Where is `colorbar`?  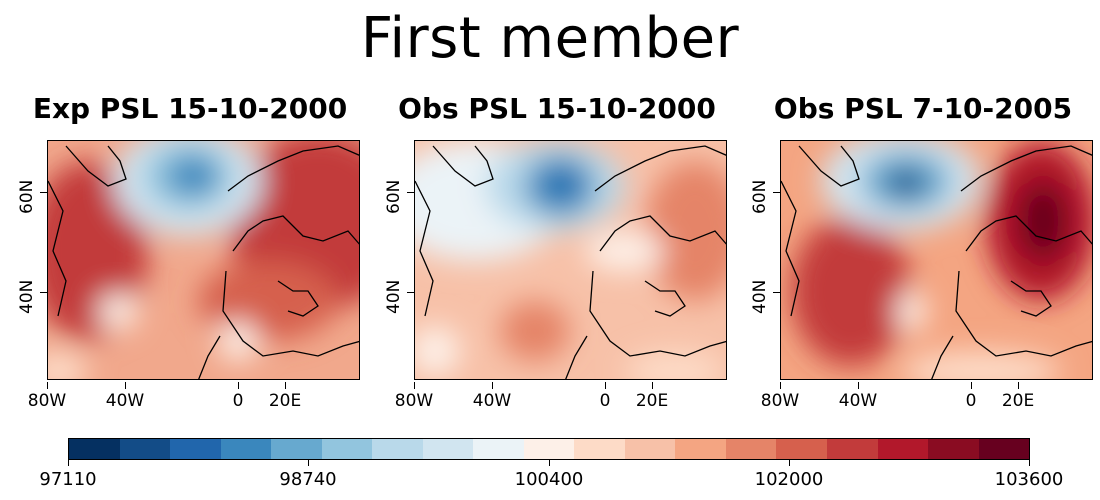 colorbar is located at coordinates (549, 449).